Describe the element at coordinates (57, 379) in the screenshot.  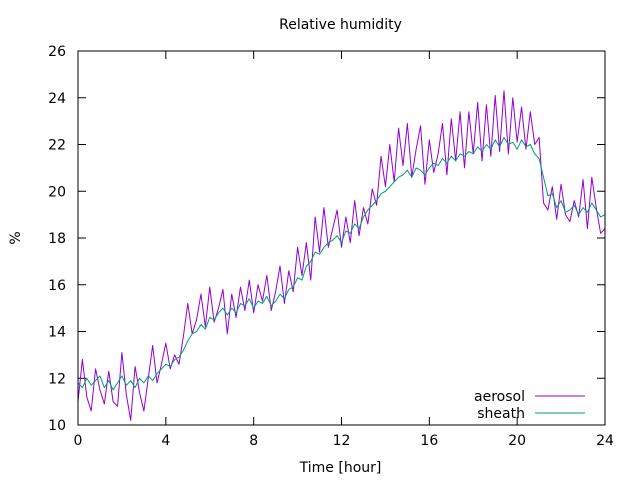
I see `y-tick-label: 12` at that location.